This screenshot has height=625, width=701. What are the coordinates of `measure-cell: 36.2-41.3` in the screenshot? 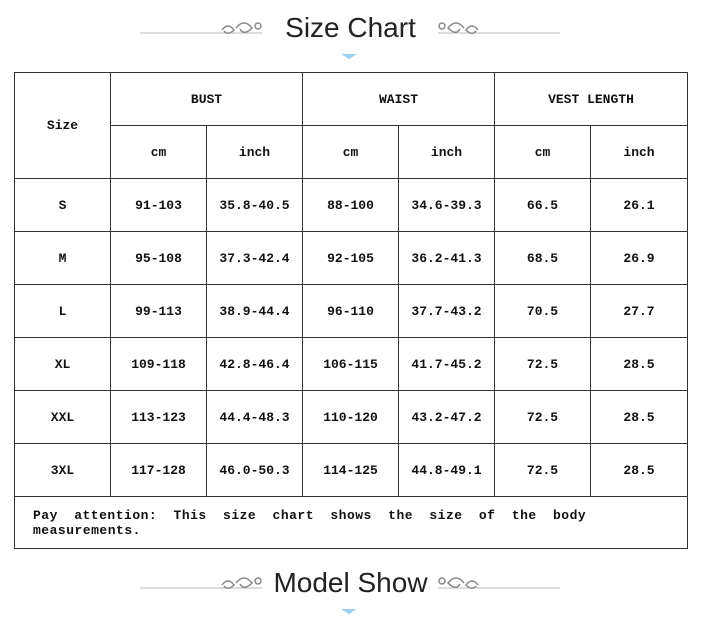 It's located at (446, 258).